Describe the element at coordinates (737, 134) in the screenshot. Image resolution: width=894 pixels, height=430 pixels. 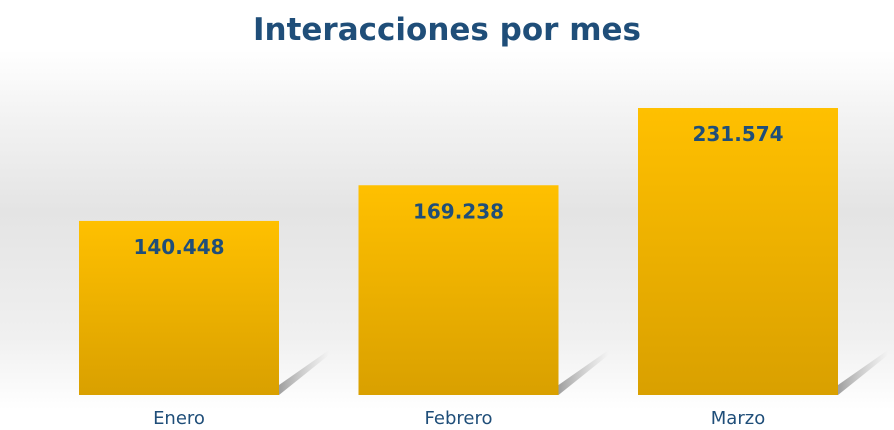
I see `value-label: 231.574` at that location.